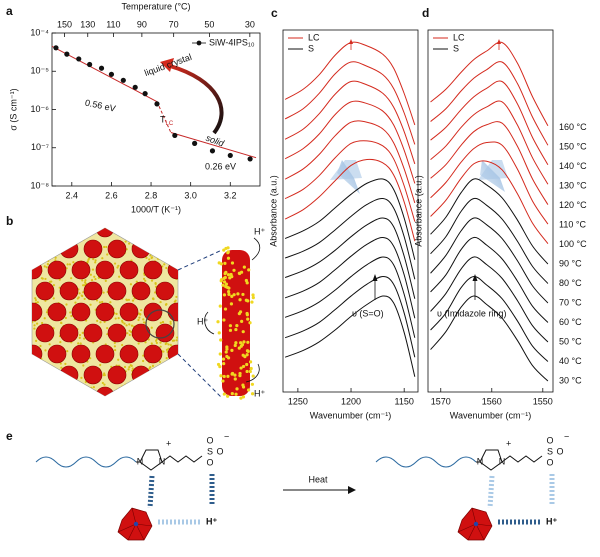 Image resolution: width=600 pixels, height=557 pixels. Describe the element at coordinates (79, 59) in the screenshot. I see `data-point` at that location.